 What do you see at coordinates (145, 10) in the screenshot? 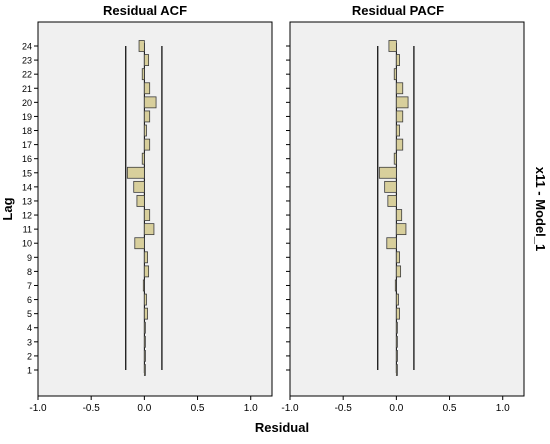
I see `panel-title-acf: Residual ACF` at bounding box center [145, 10].